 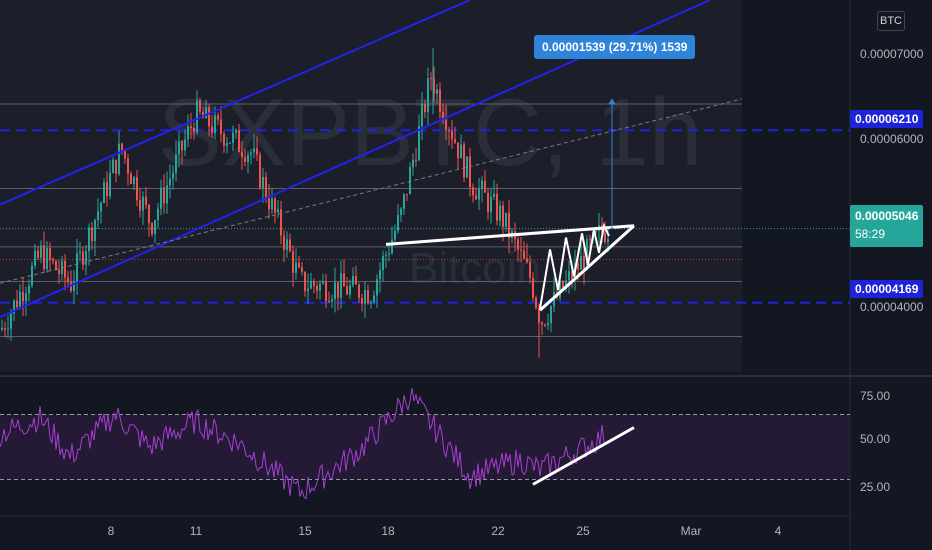 What do you see at coordinates (583, 456) in the screenshot?
I see `rsi-trendline` at bounding box center [583, 456].